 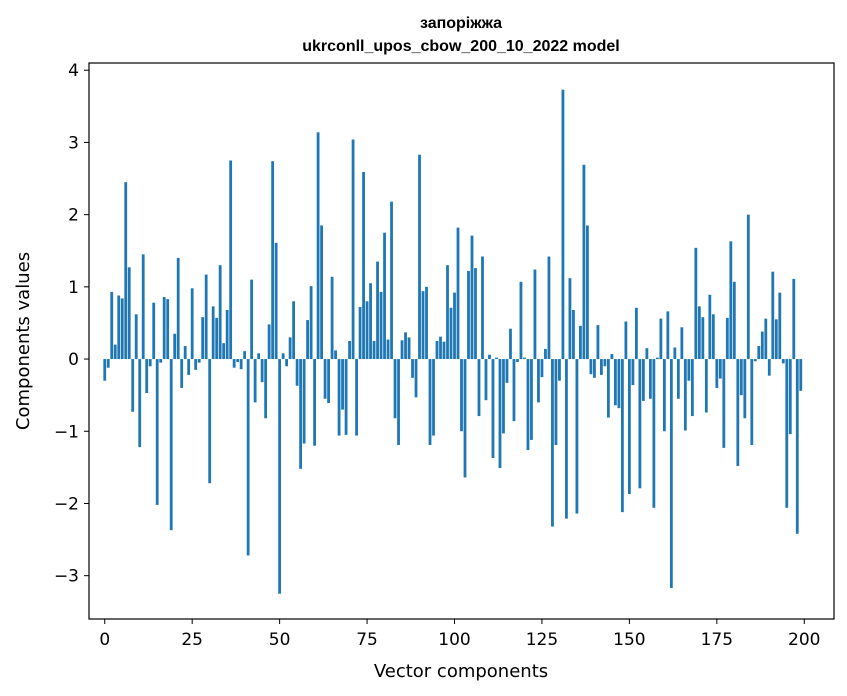 What do you see at coordinates (71, 324) in the screenshot?
I see `y-axis: −3 −2 −1 0 1 2 3 4` at bounding box center [71, 324].